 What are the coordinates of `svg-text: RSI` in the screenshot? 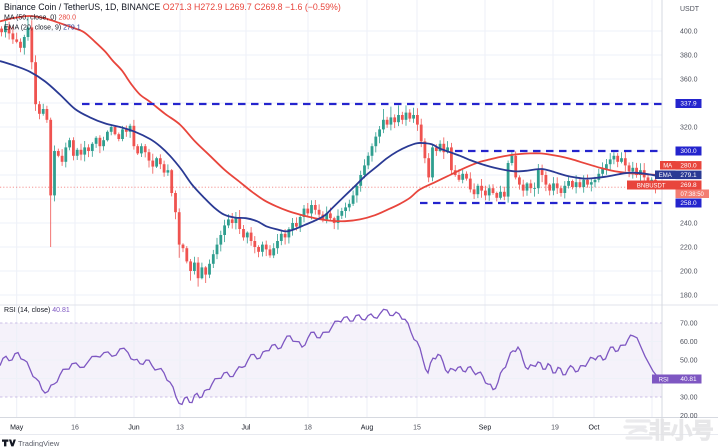 It's located at (664, 380).